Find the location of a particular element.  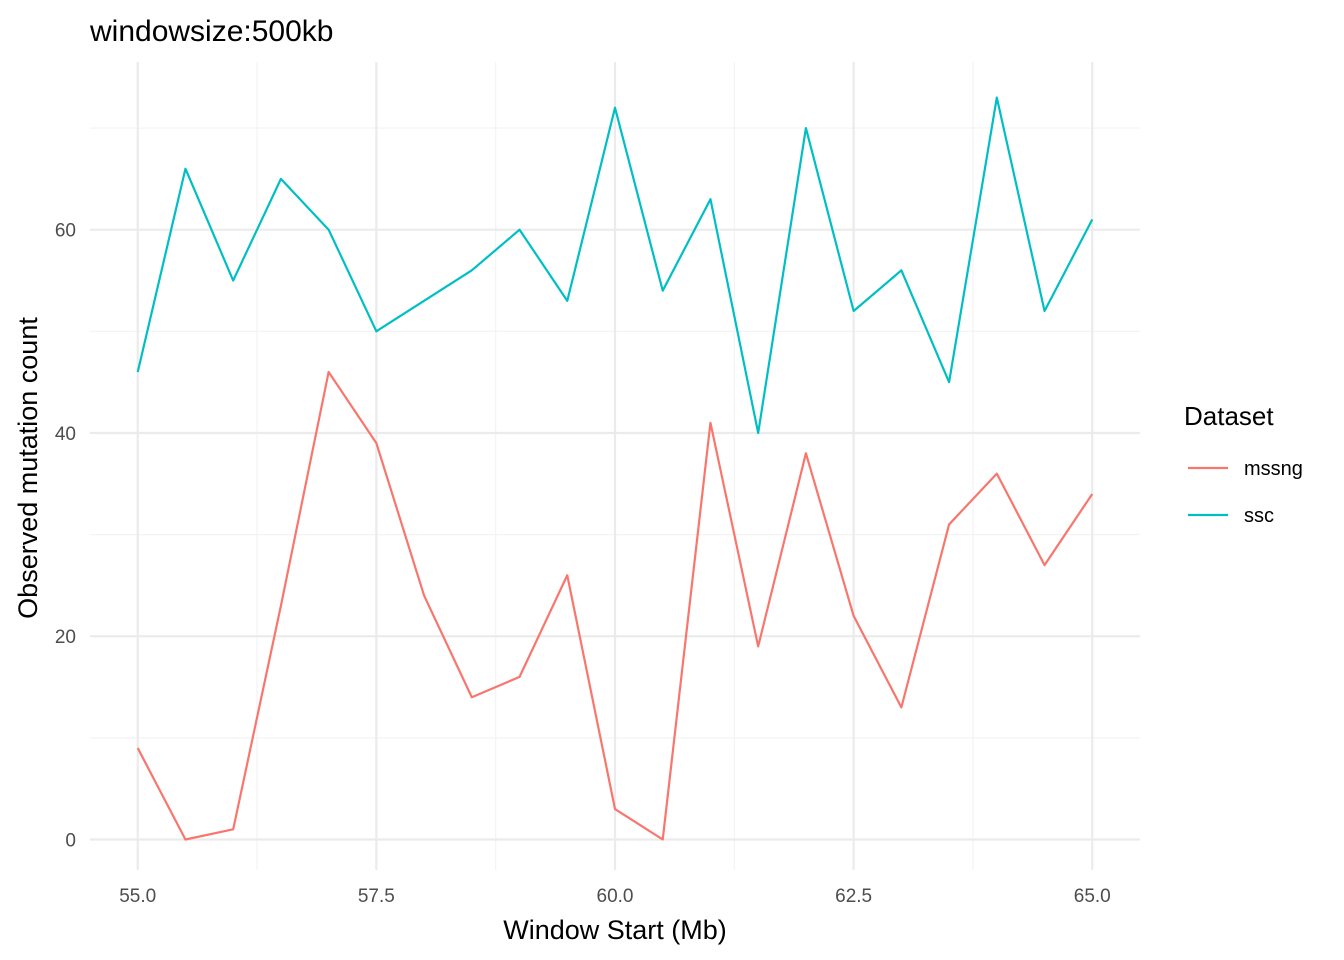

legend-label-ssc: ssc is located at coordinates (1259, 516).